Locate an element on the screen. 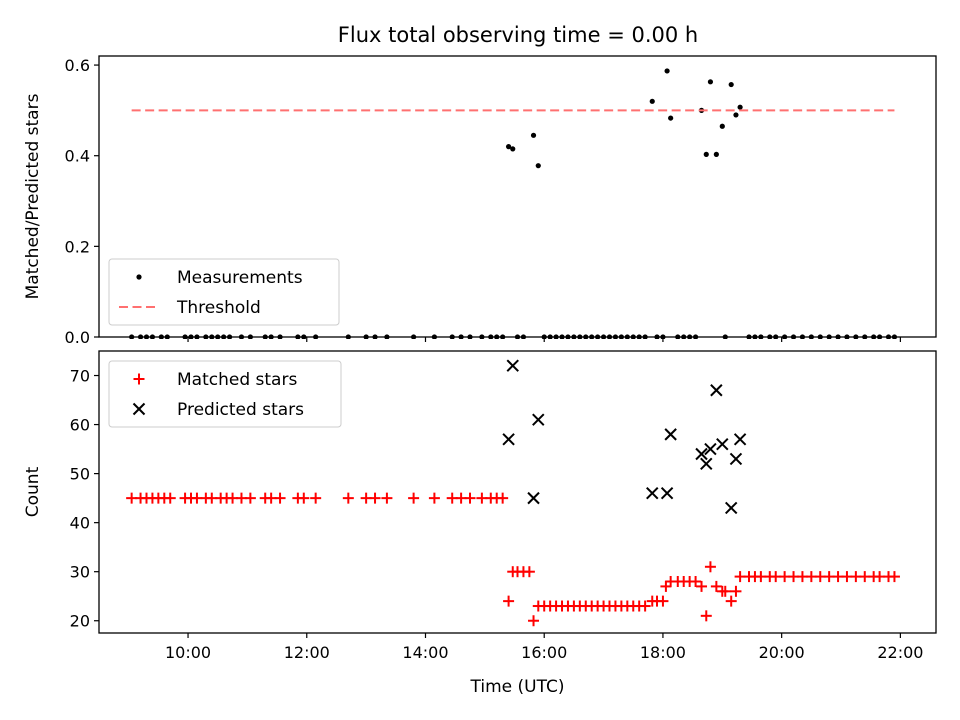 The width and height of the screenshot is (960, 720). y-tick-label: 60 is located at coordinates (80, 425).